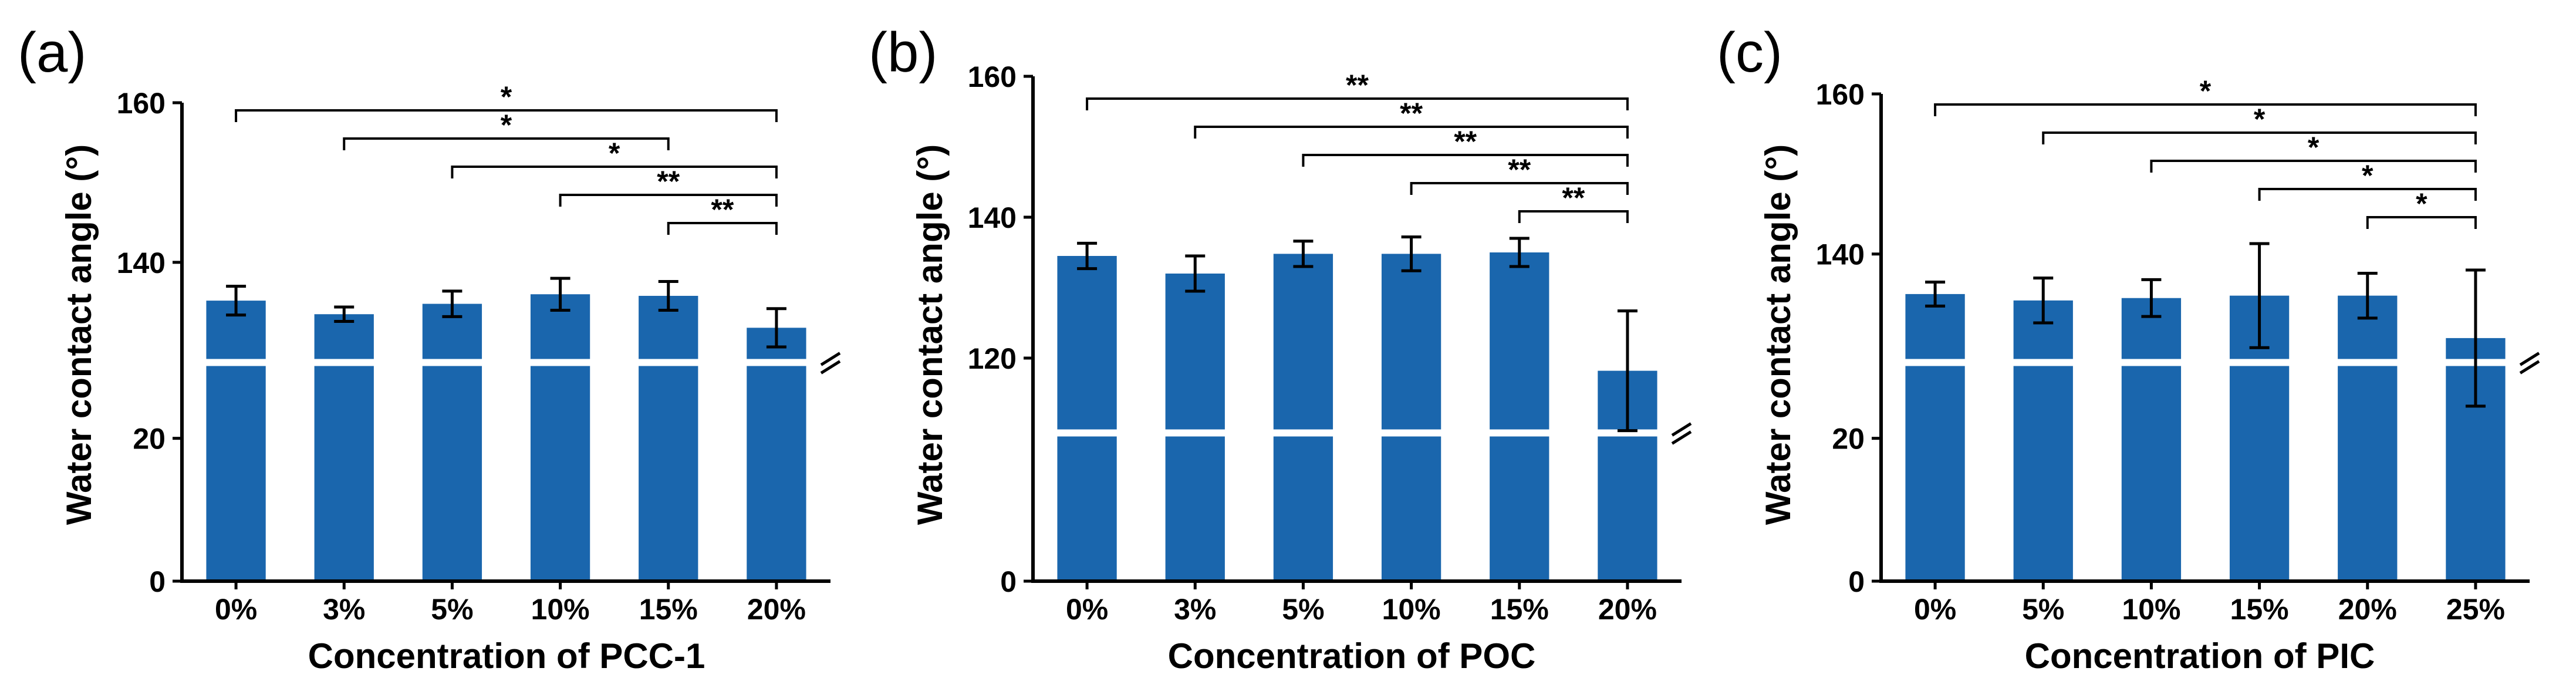 This screenshot has width=2576, height=688. I want to click on panel-c-ylabel: Water contact angle (°), so click(1778, 334).